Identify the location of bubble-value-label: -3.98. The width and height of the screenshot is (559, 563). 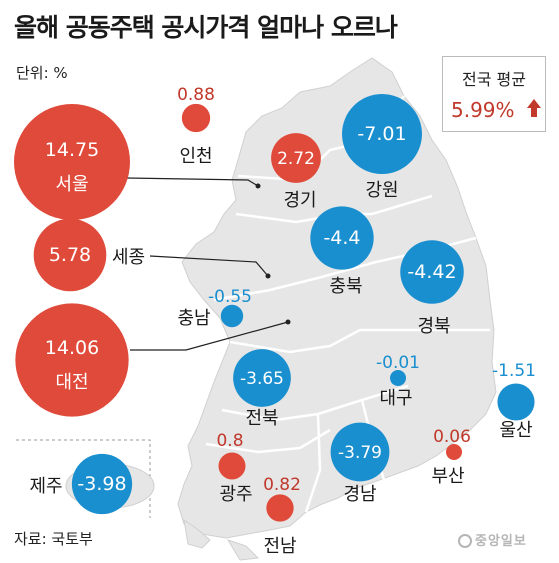
(101, 484).